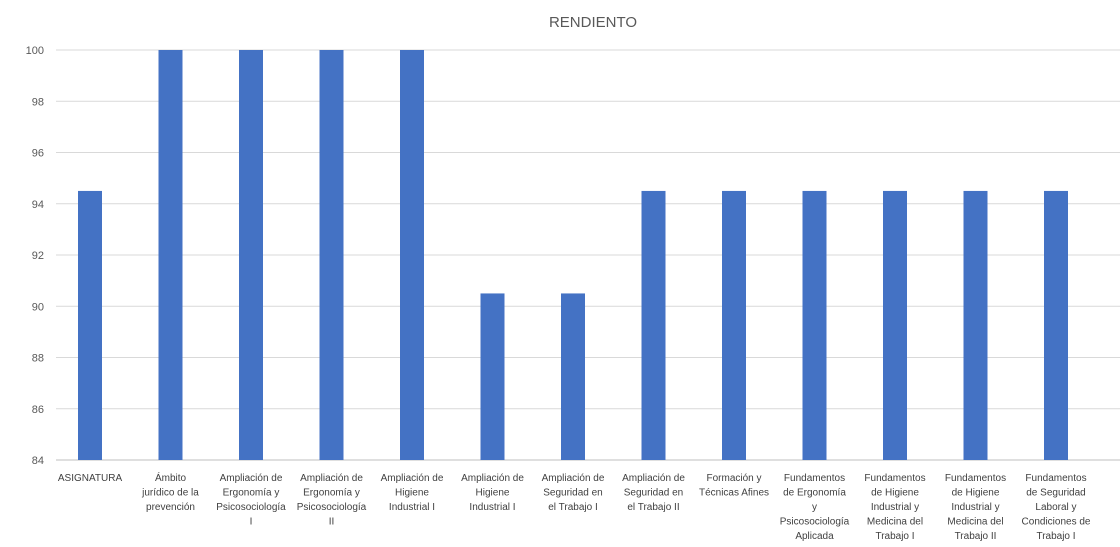  I want to click on x-tick-label-line: ASIGNATURA, so click(90, 478).